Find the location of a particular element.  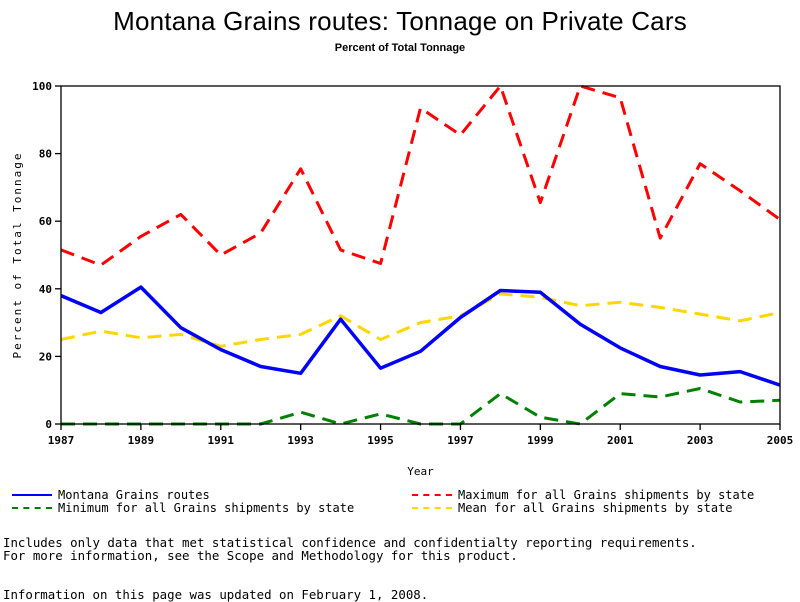

series-line-minimum-for-all-grains-shipments-by-state is located at coordinates (421, 406).